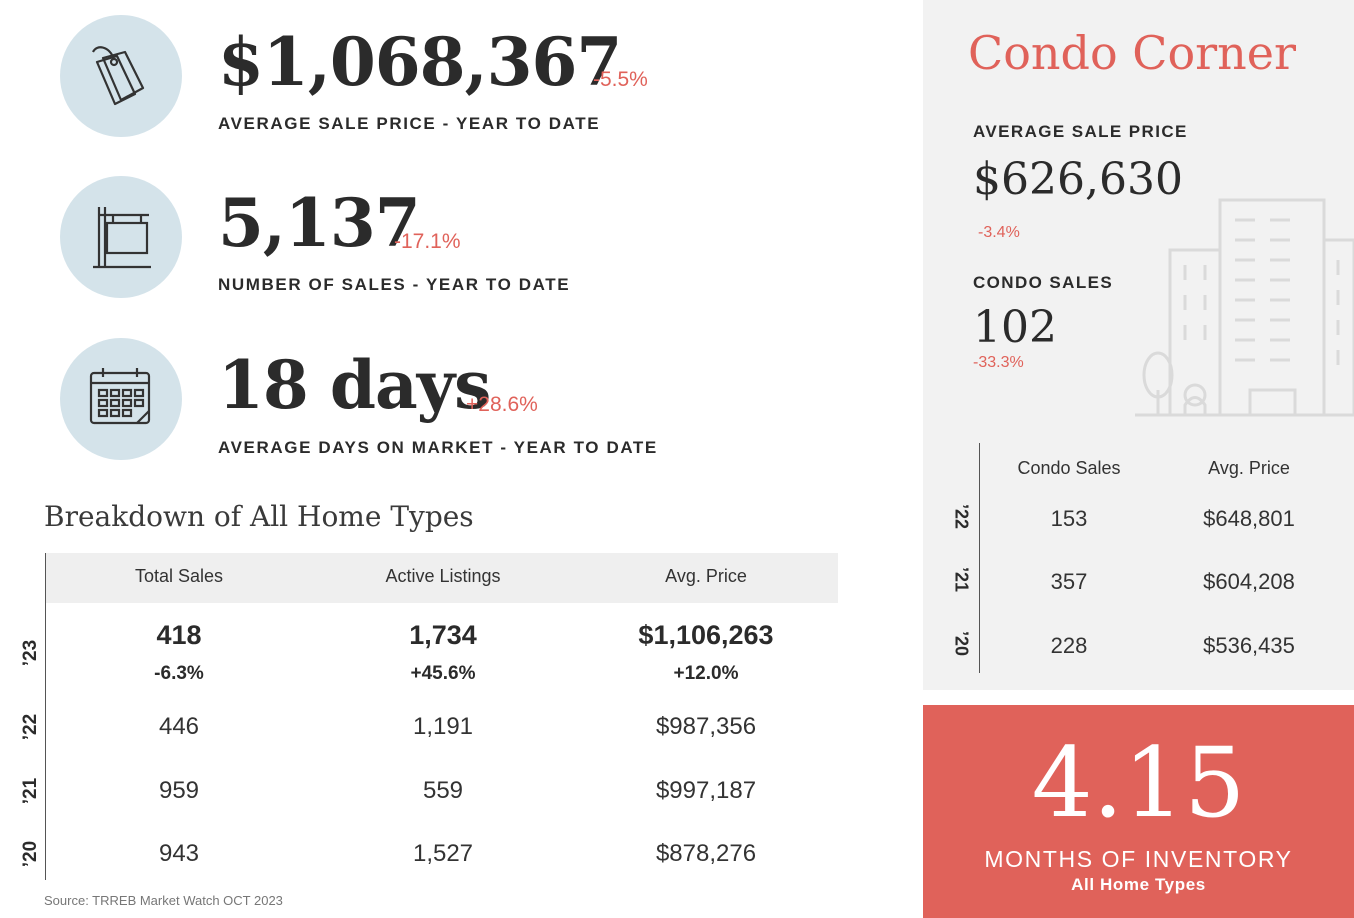 This screenshot has height=918, width=1354. I want to click on table-cell-change: -6.3%, so click(179, 673).